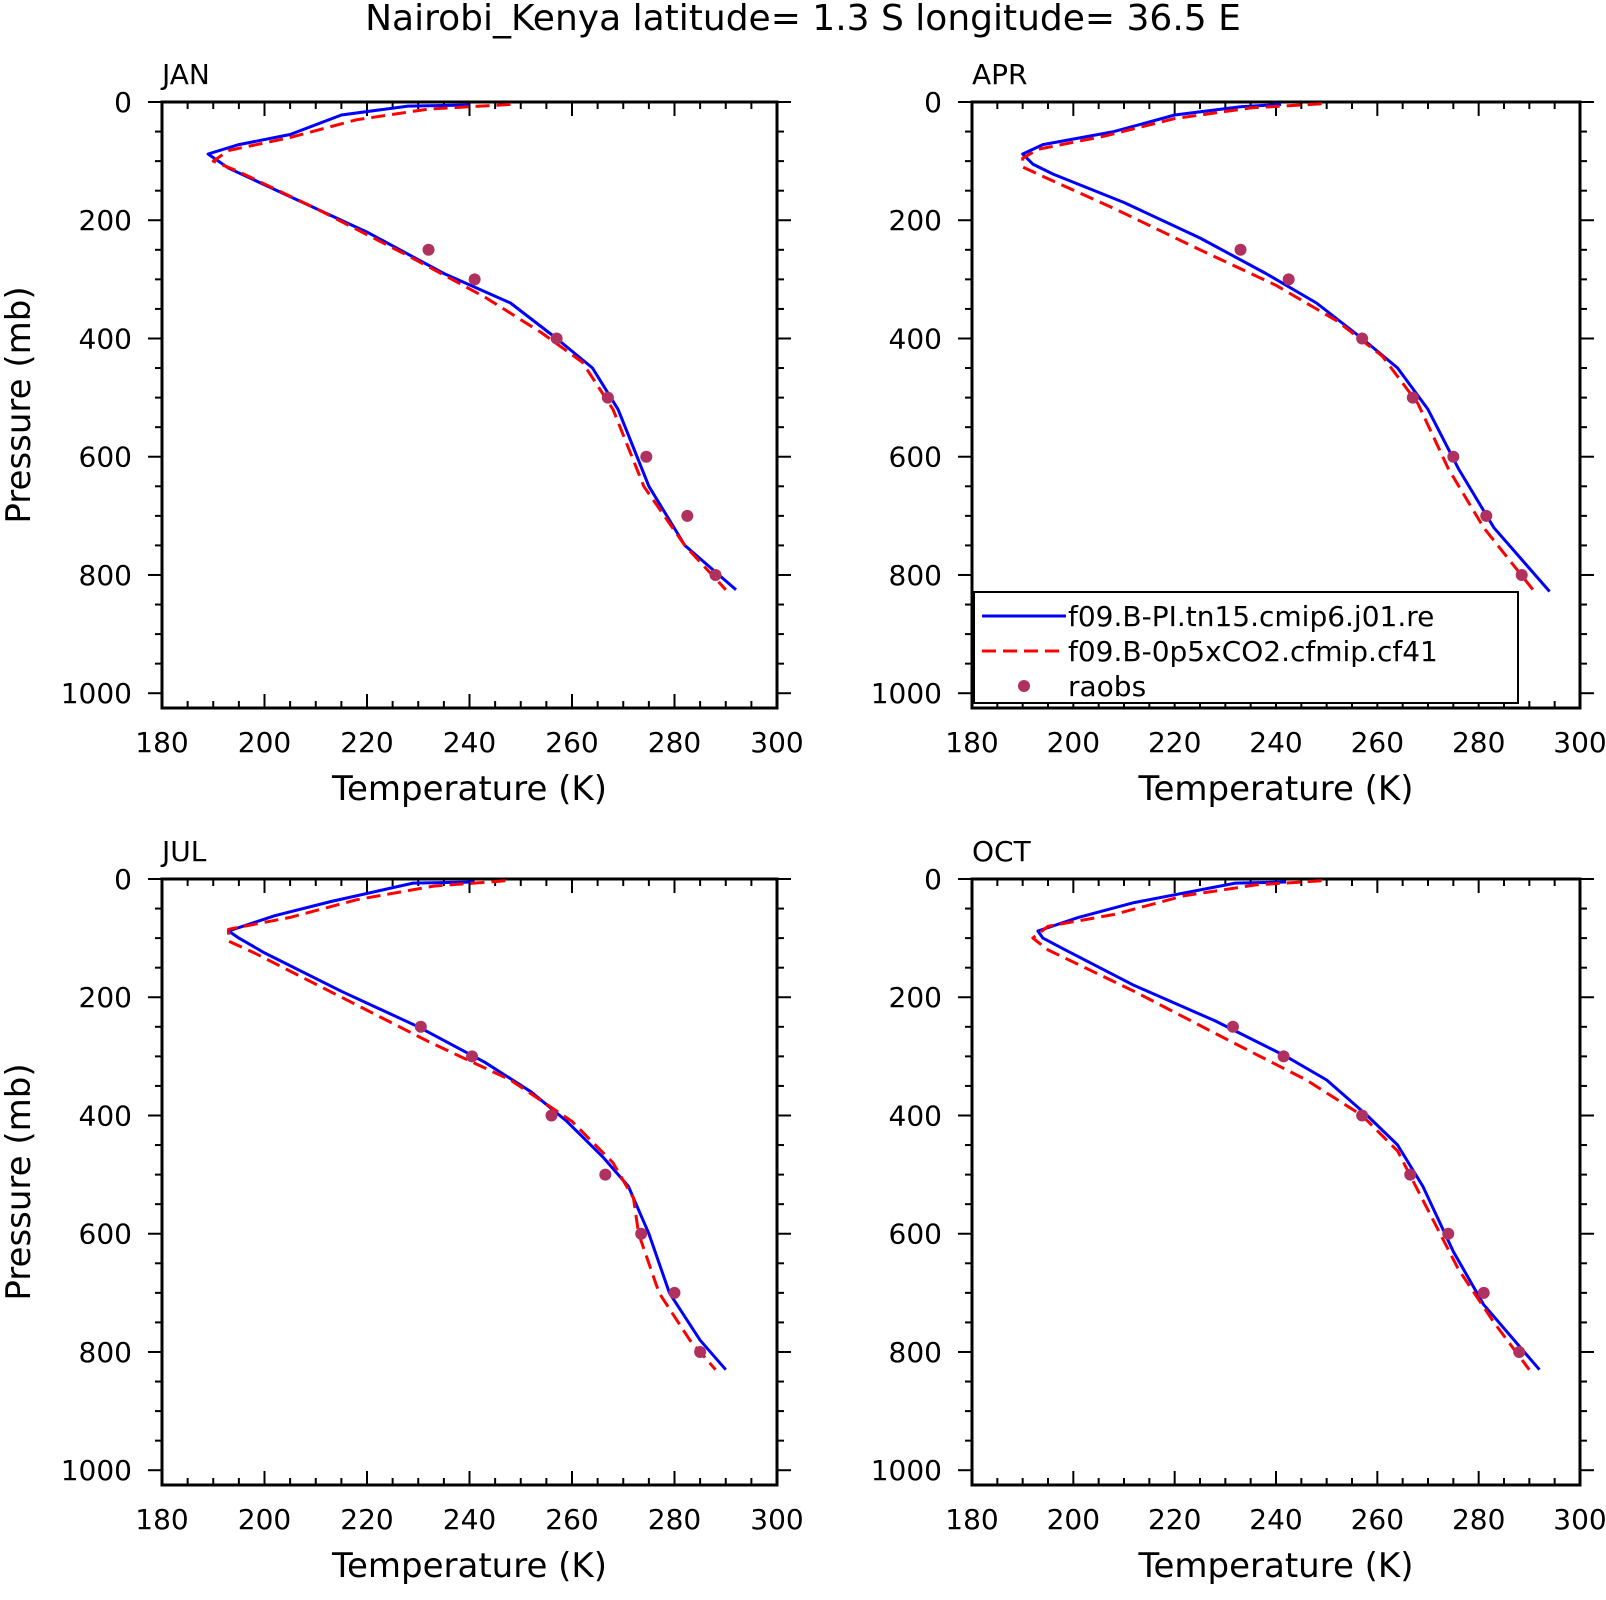 The height and width of the screenshot is (1600, 1606). I want to click on legend-label: f09.B-PI.tn15.cmip6.j01.re, so click(1251, 616).